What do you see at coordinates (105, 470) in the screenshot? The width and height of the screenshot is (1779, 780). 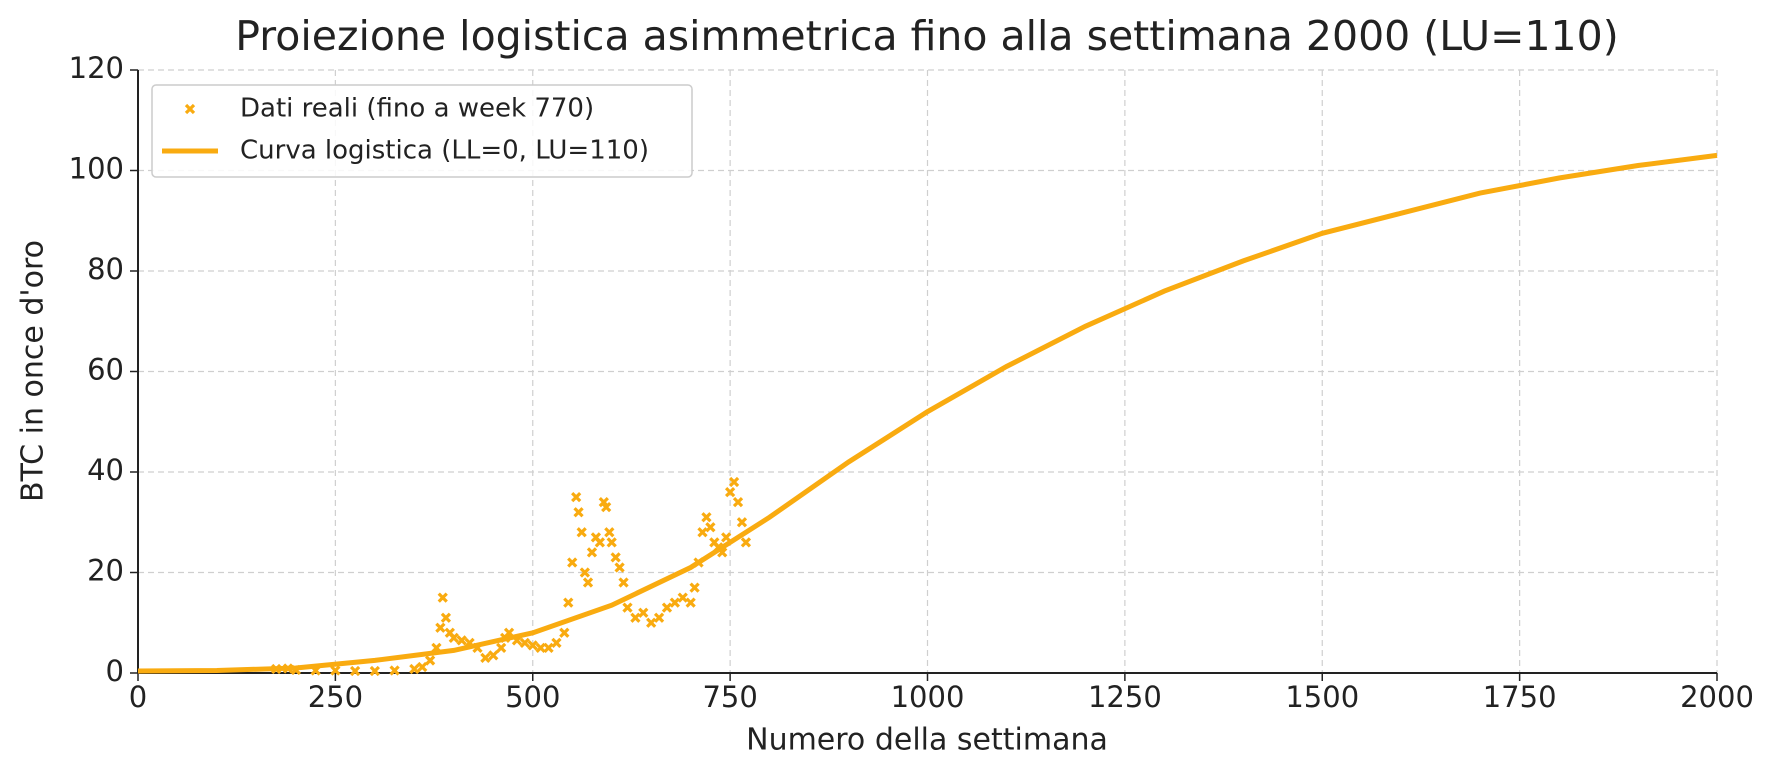 I see `y-tick-label: 40` at bounding box center [105, 470].